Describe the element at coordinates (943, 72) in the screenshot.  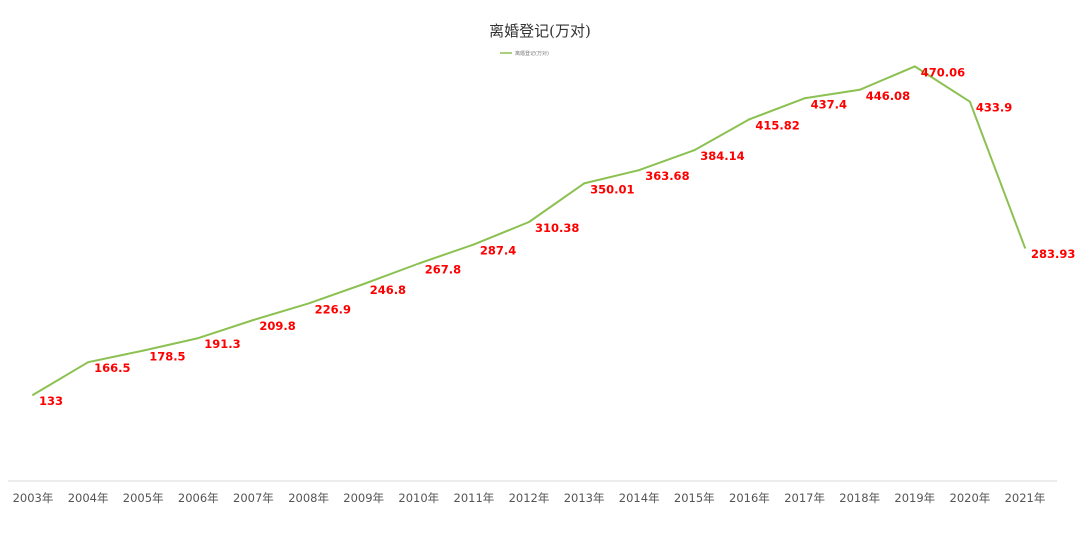
I see `data-label: 470.06` at that location.